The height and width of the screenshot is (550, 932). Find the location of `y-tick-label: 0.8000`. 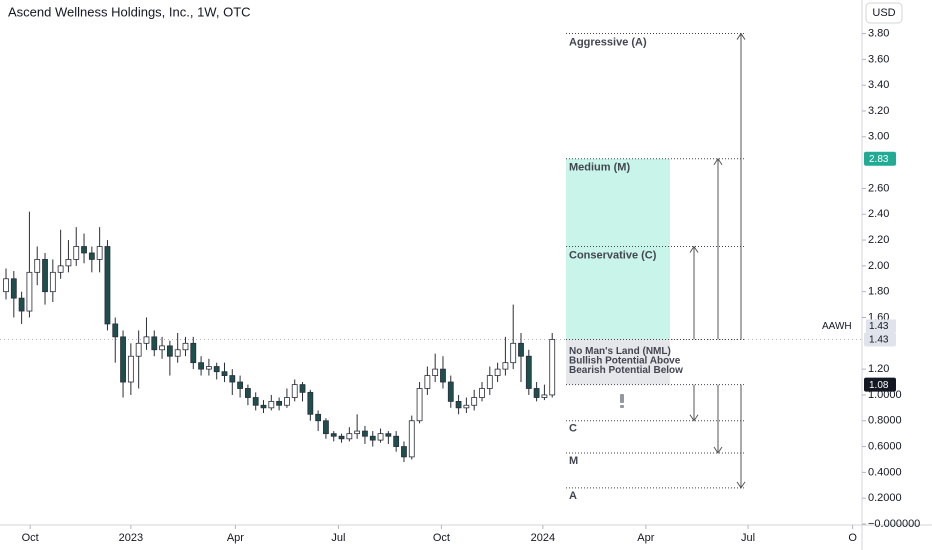

y-tick-label: 0.8000 is located at coordinates (885, 421).